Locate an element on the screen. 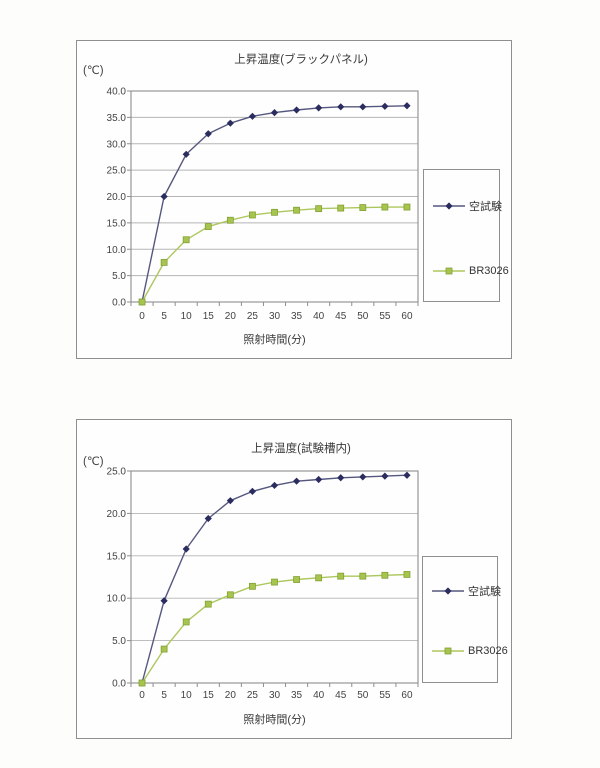  chart-title: 上昇温度(ブラックパネル) is located at coordinates (301, 60).